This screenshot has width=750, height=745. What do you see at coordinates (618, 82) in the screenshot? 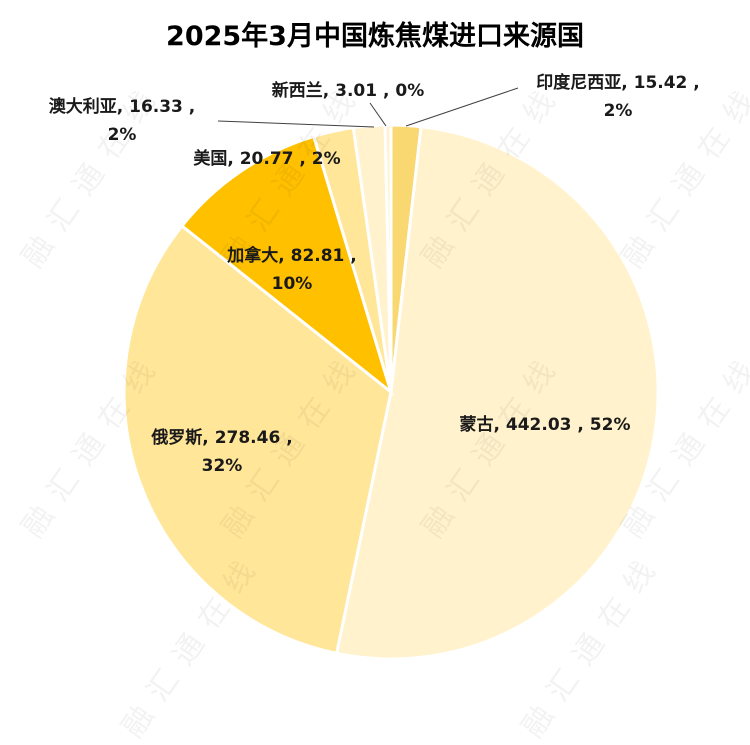
I see `data-label-line: 印度尼西亚, 15.42 ,` at bounding box center [618, 82].